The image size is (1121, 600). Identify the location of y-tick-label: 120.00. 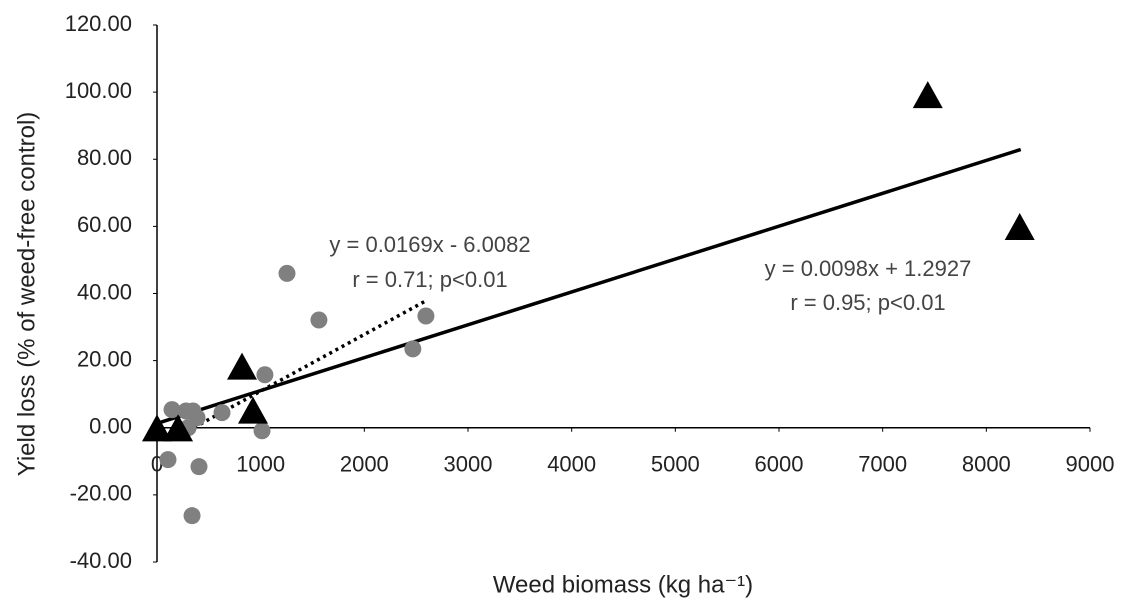
(98, 23).